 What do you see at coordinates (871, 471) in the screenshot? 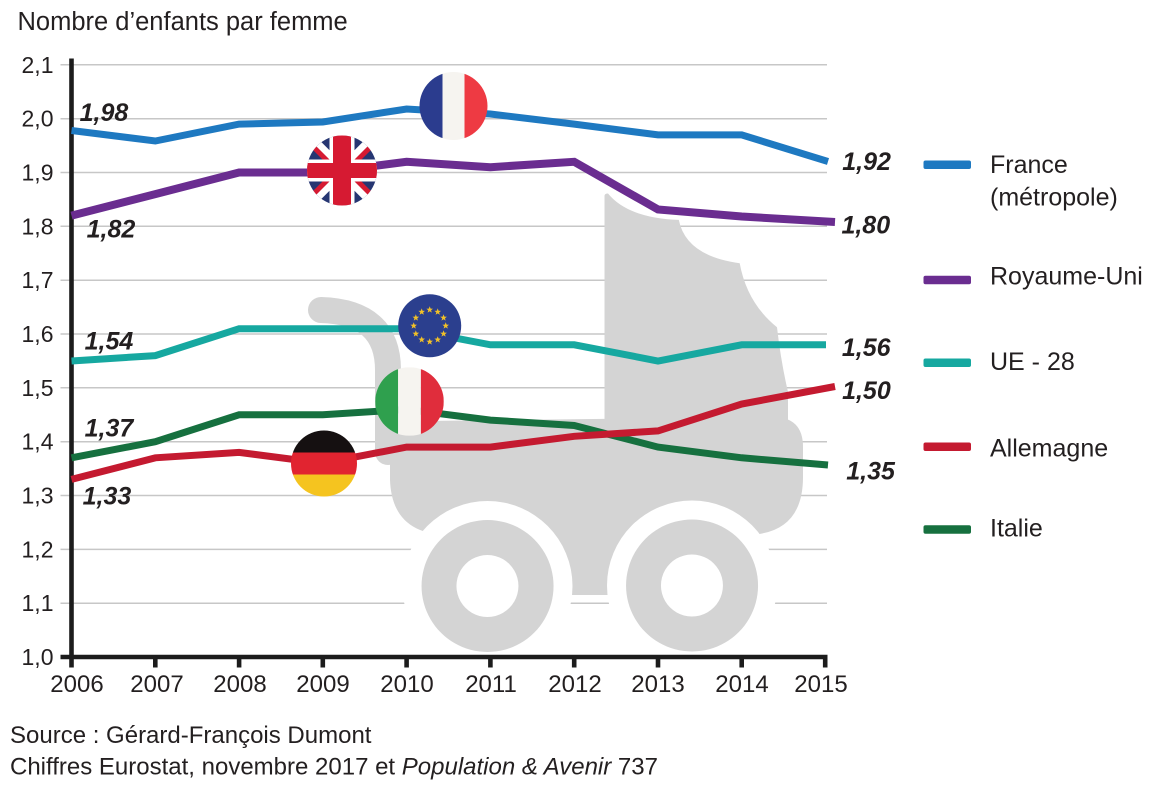
I see `svg-text: 1,35` at bounding box center [871, 471].